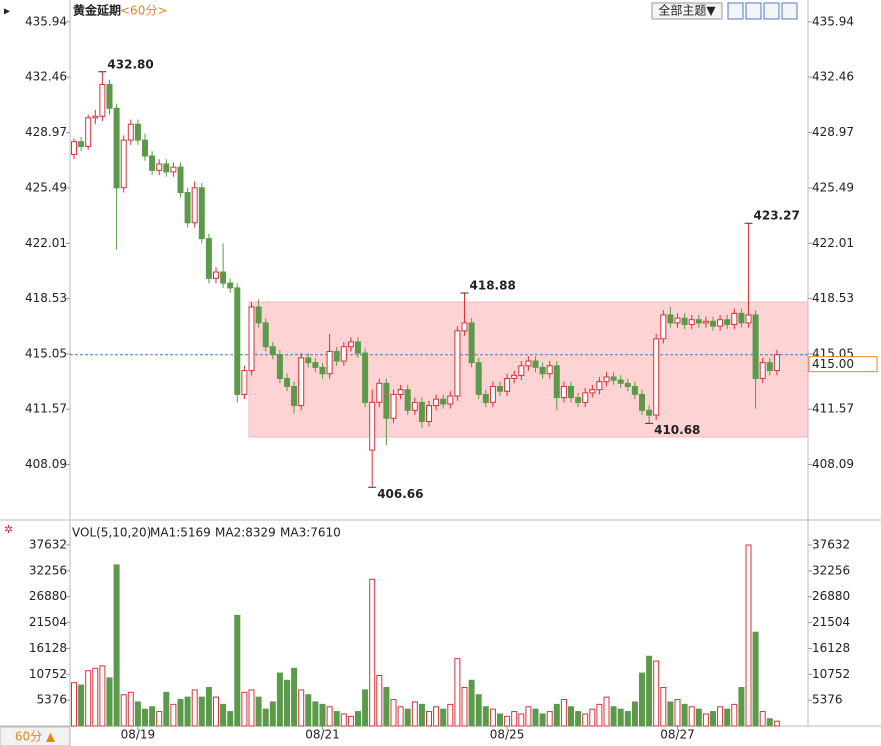 The height and width of the screenshot is (746, 881). Describe the element at coordinates (833, 243) in the screenshot. I see `y-tick-label: 422.01` at that location.